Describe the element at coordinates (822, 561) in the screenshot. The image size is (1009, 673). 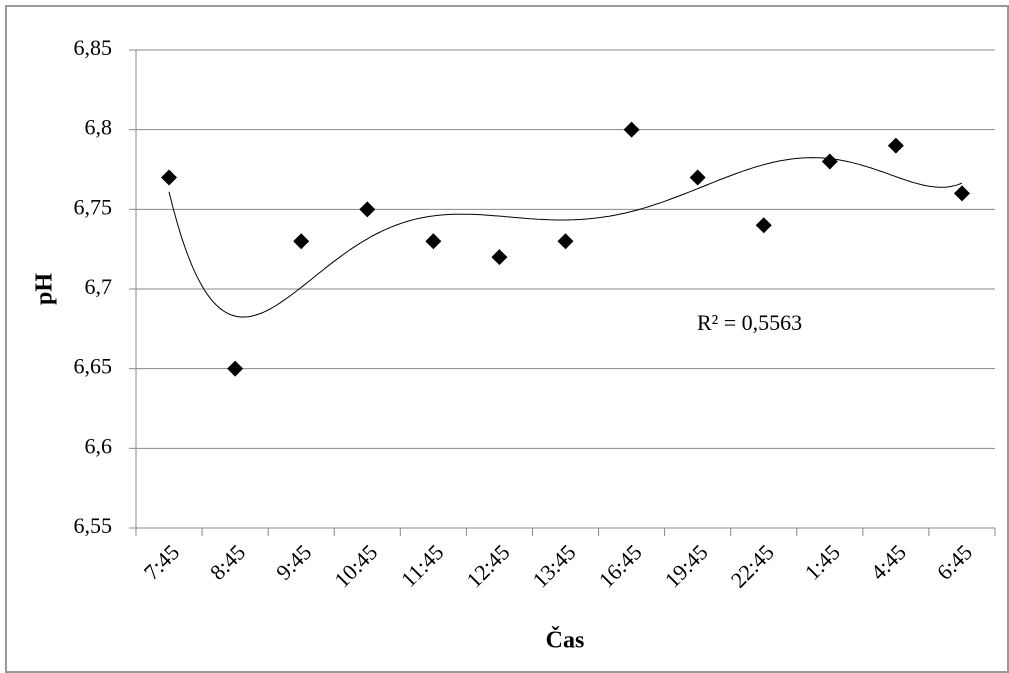
I see `x-tick-label: 1:45` at that location.